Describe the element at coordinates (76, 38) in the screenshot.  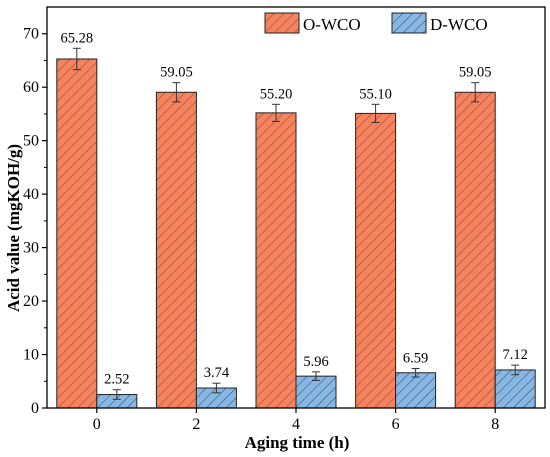
I see `data-label: 65.28` at that location.